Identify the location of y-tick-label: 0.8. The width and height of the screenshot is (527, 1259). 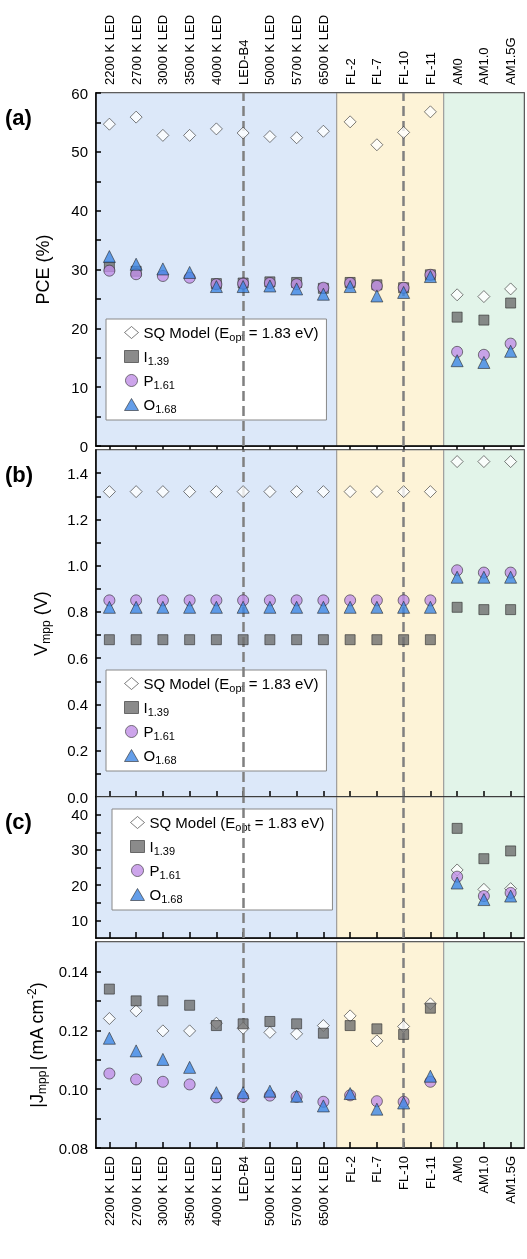
(77, 612).